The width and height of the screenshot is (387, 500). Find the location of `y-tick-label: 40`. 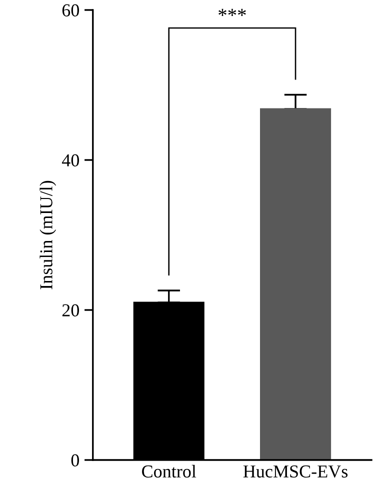

y-tick-label: 40 is located at coordinates (70, 160).